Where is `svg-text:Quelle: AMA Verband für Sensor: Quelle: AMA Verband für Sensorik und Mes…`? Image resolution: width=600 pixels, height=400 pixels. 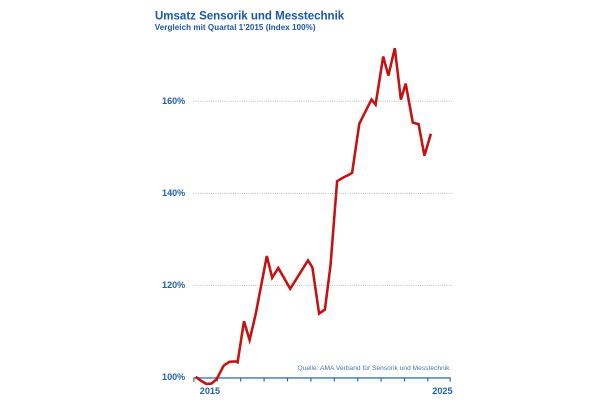 svg-text:Quelle: AMA Verband für Sensor: Quelle: AMA Verband für Sensorik und Mes… is located at coordinates (374, 368).